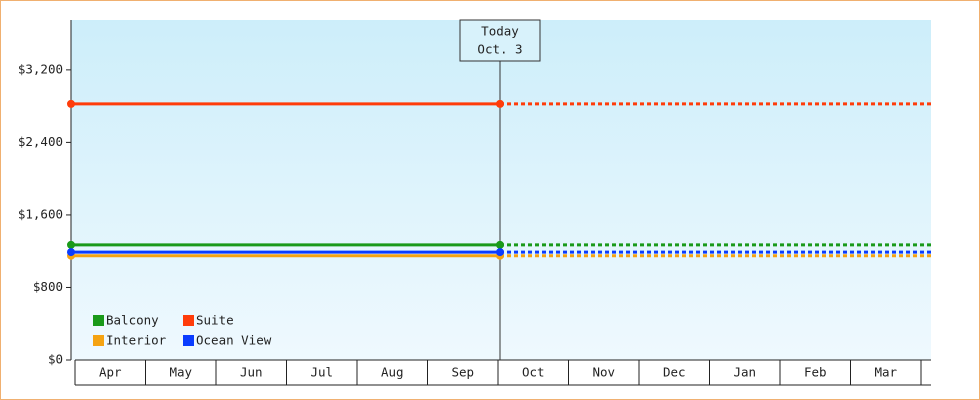 The image size is (980, 400). What do you see at coordinates (132, 320) in the screenshot?
I see `legend-label: Balcony` at bounding box center [132, 320].